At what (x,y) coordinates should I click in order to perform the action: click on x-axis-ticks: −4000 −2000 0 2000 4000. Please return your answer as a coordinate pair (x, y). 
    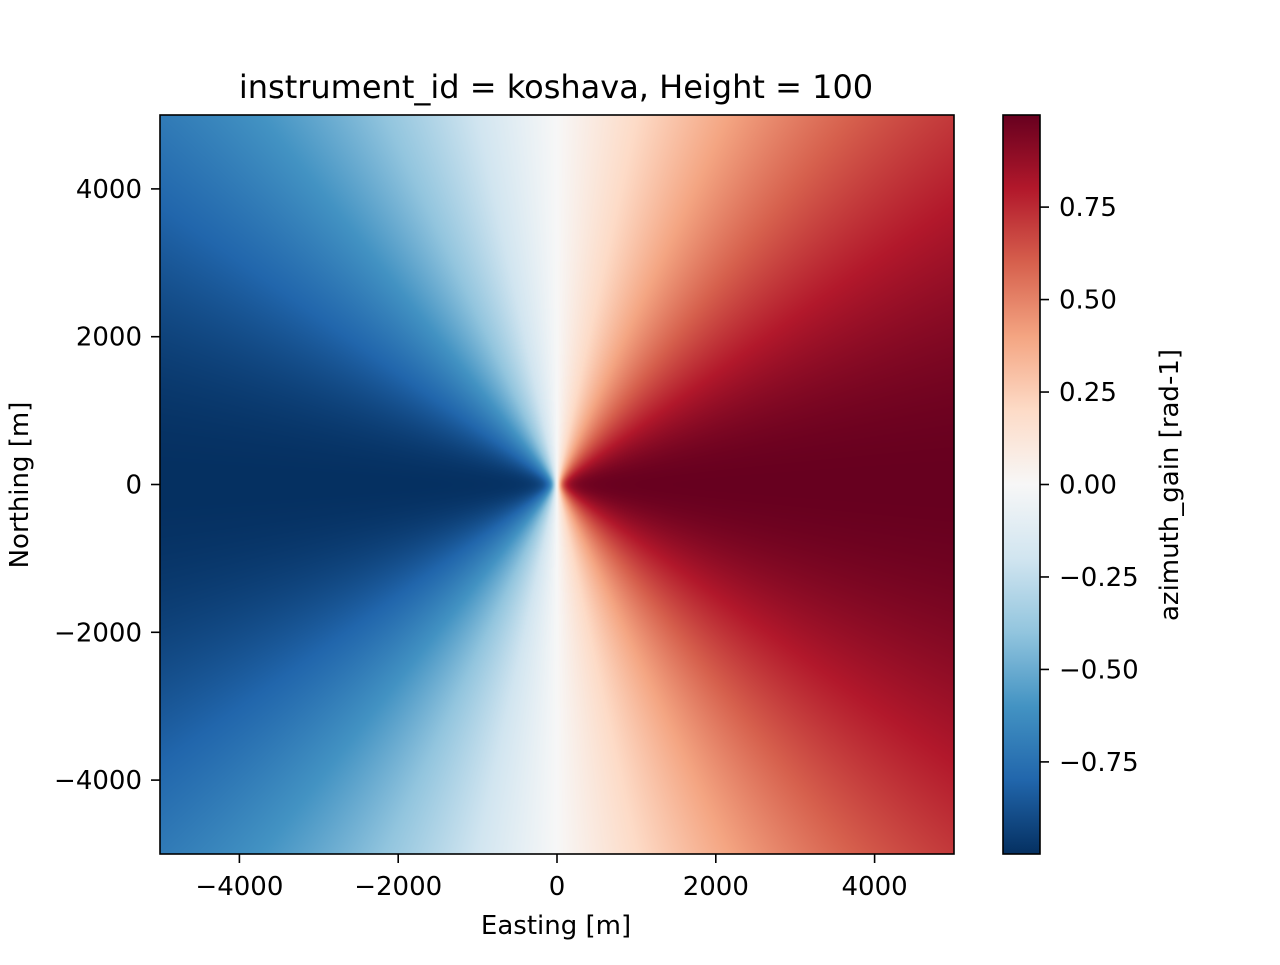
    Looking at the image, I should click on (551, 878).